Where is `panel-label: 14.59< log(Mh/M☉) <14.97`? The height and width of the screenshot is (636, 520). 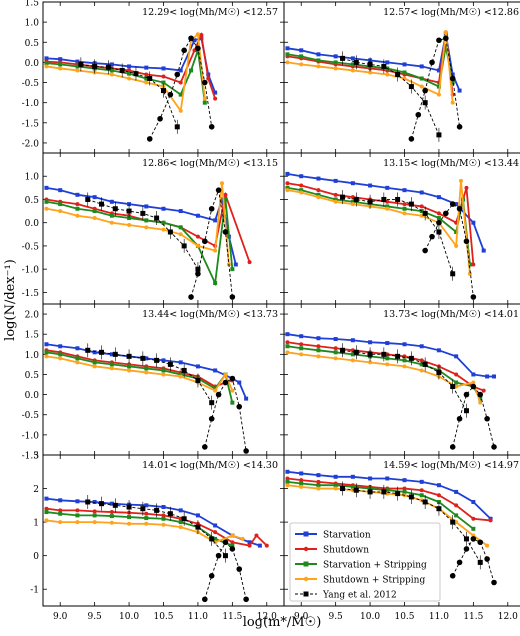 panel-label: 14.59< log(Mh/M☉) <14.97 is located at coordinates (451, 465).